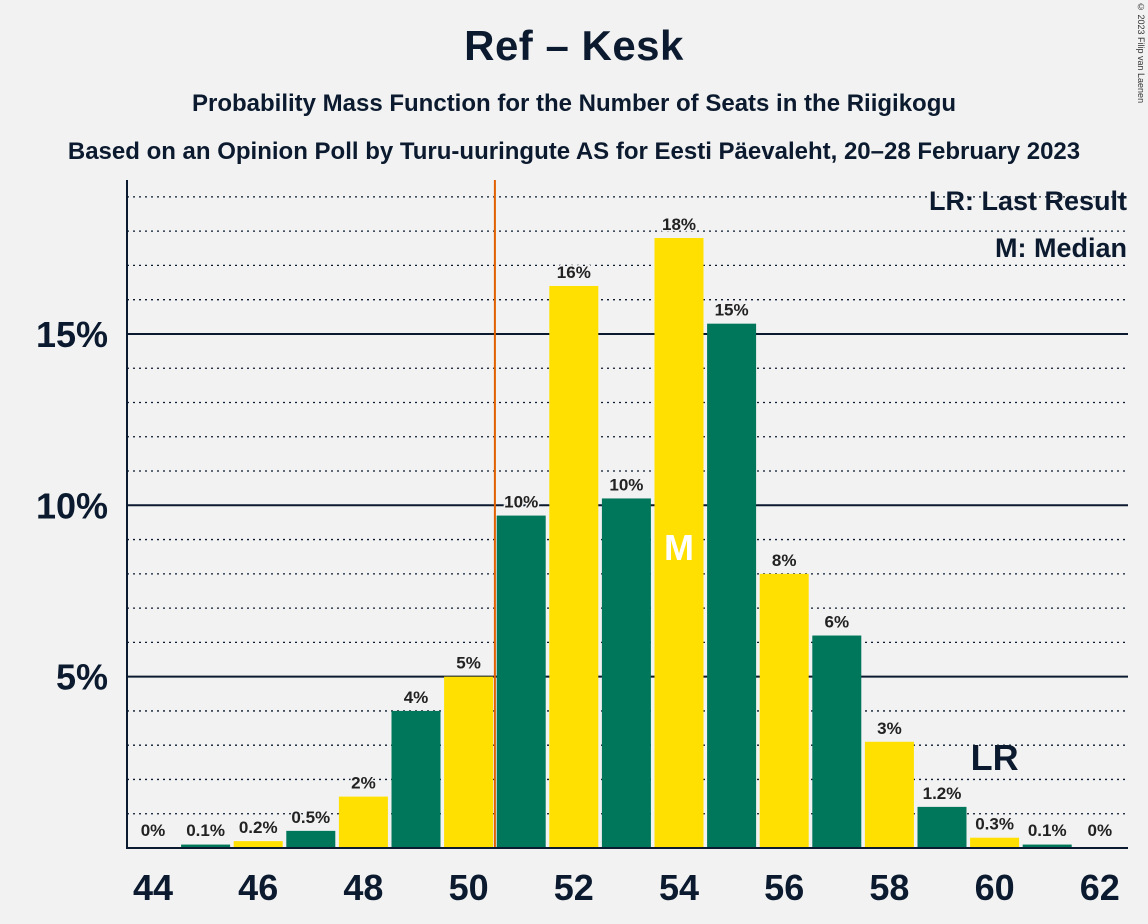  What do you see at coordinates (82, 677) in the screenshot?
I see `y-tick-label: 5%` at bounding box center [82, 677].